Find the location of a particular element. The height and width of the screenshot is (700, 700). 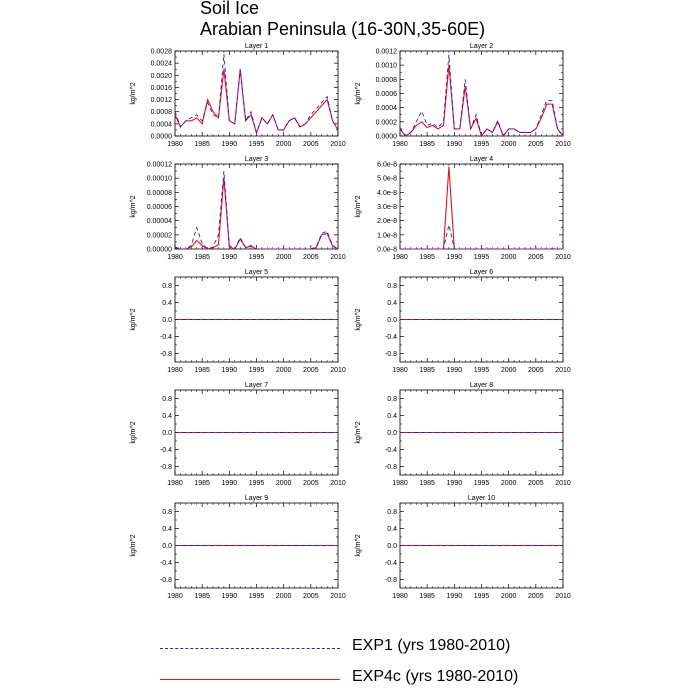

y-tick-label: 0.00006 is located at coordinates (159, 207).